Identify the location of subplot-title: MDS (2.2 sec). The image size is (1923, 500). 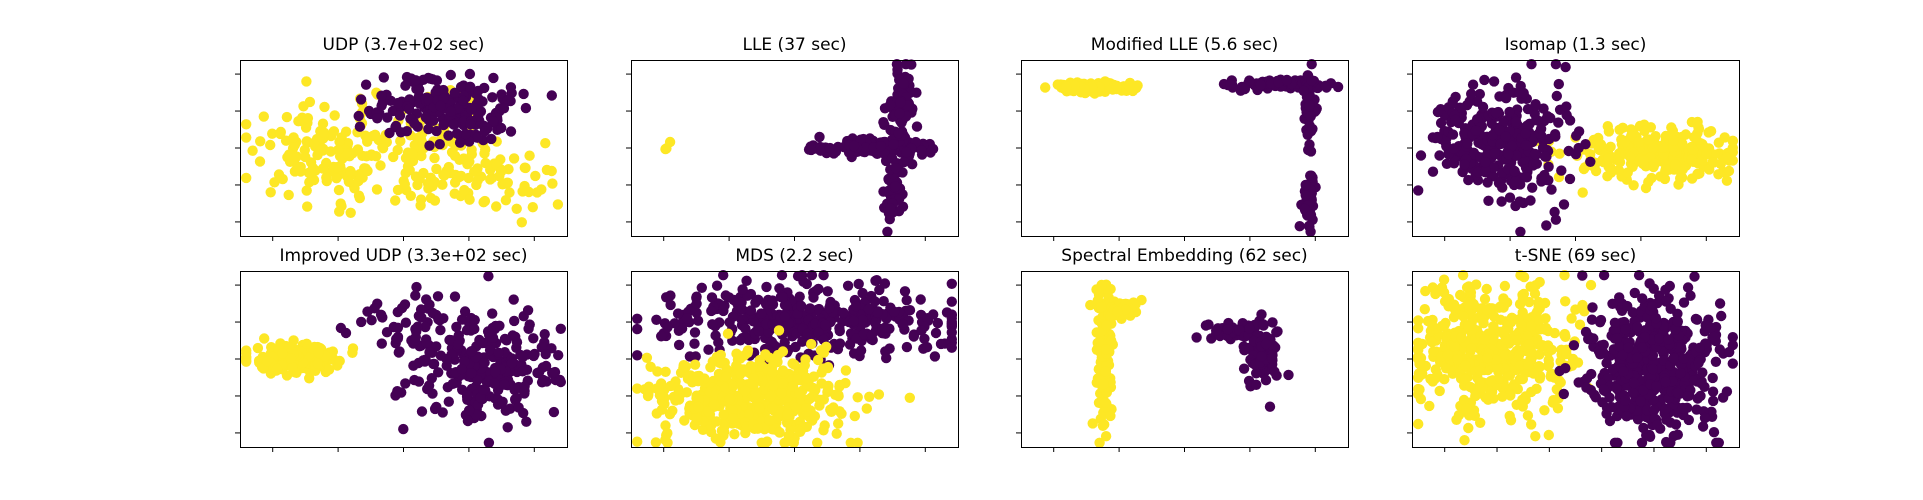
(794, 256).